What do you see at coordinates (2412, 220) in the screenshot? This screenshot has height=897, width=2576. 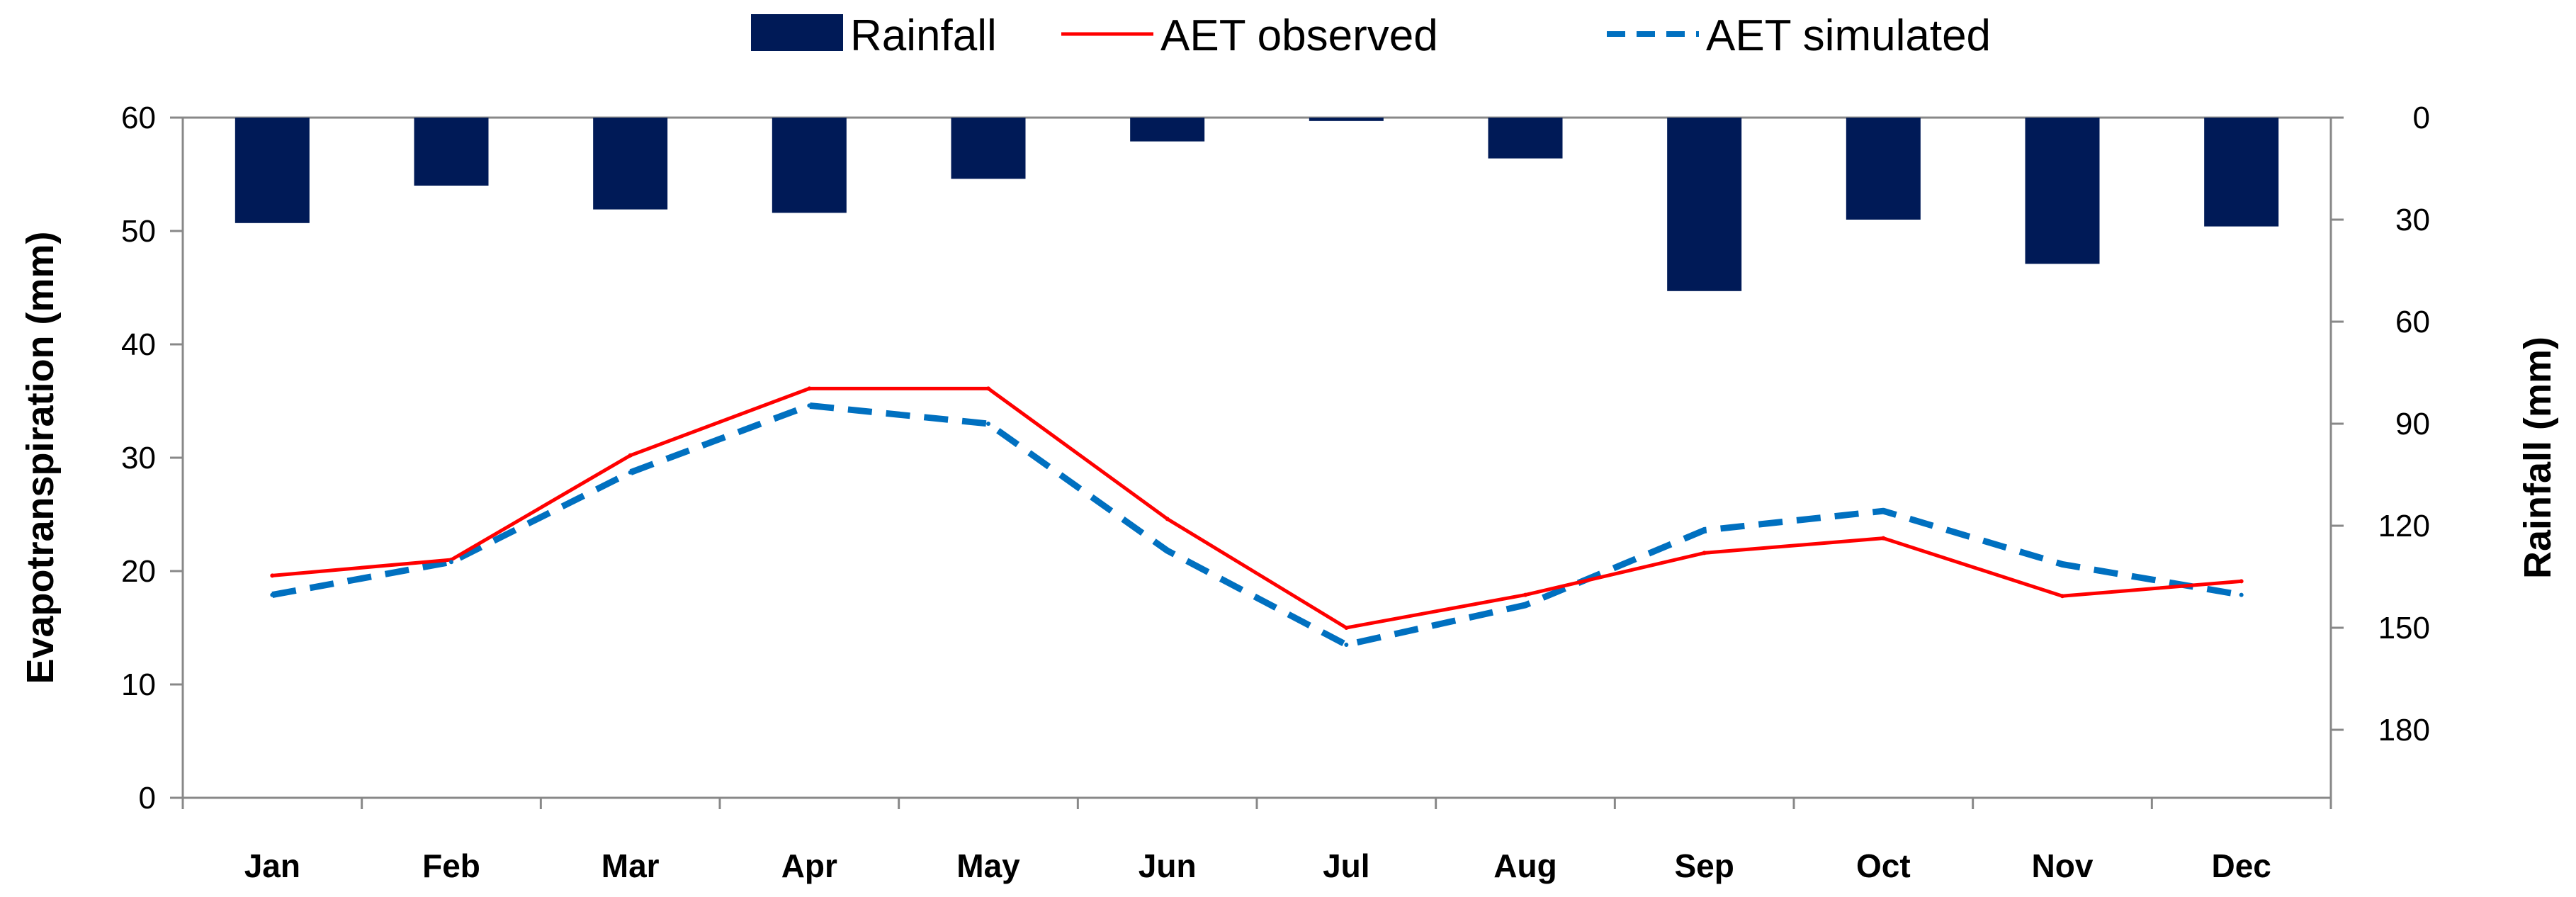 I see `right-tick-label: 30` at bounding box center [2412, 220].